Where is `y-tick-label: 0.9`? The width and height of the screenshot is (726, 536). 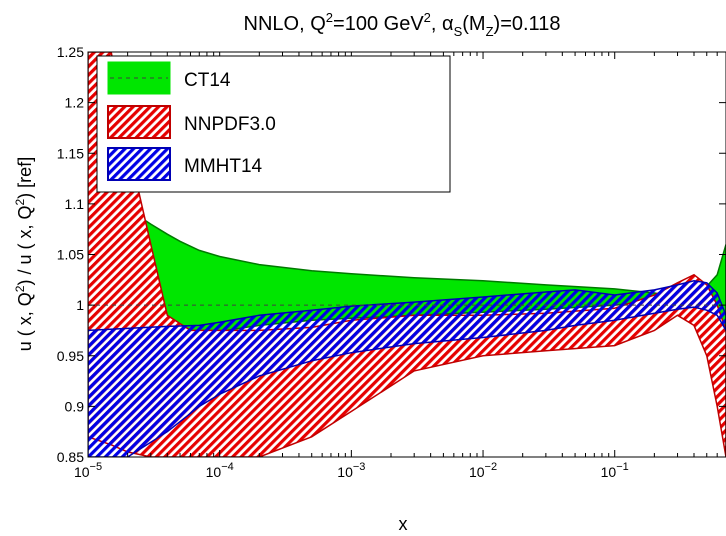
y-tick-label: 0.9 is located at coordinates (75, 406).